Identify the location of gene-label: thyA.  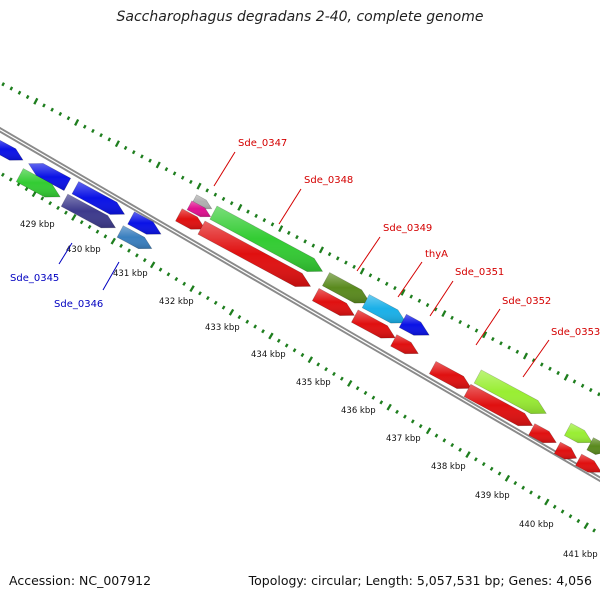
(436, 254).